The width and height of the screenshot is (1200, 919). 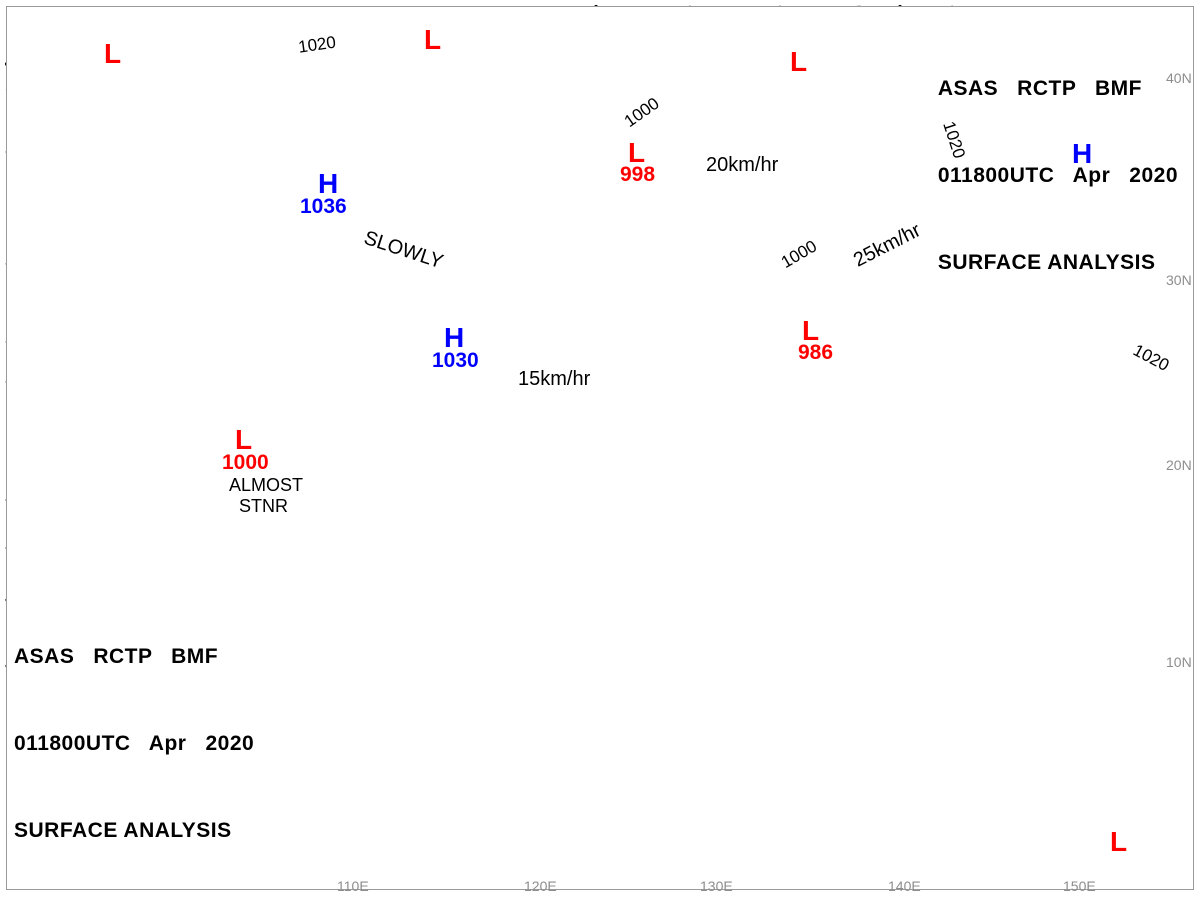 I want to click on longitude-label: 120E, so click(x=540, y=886).